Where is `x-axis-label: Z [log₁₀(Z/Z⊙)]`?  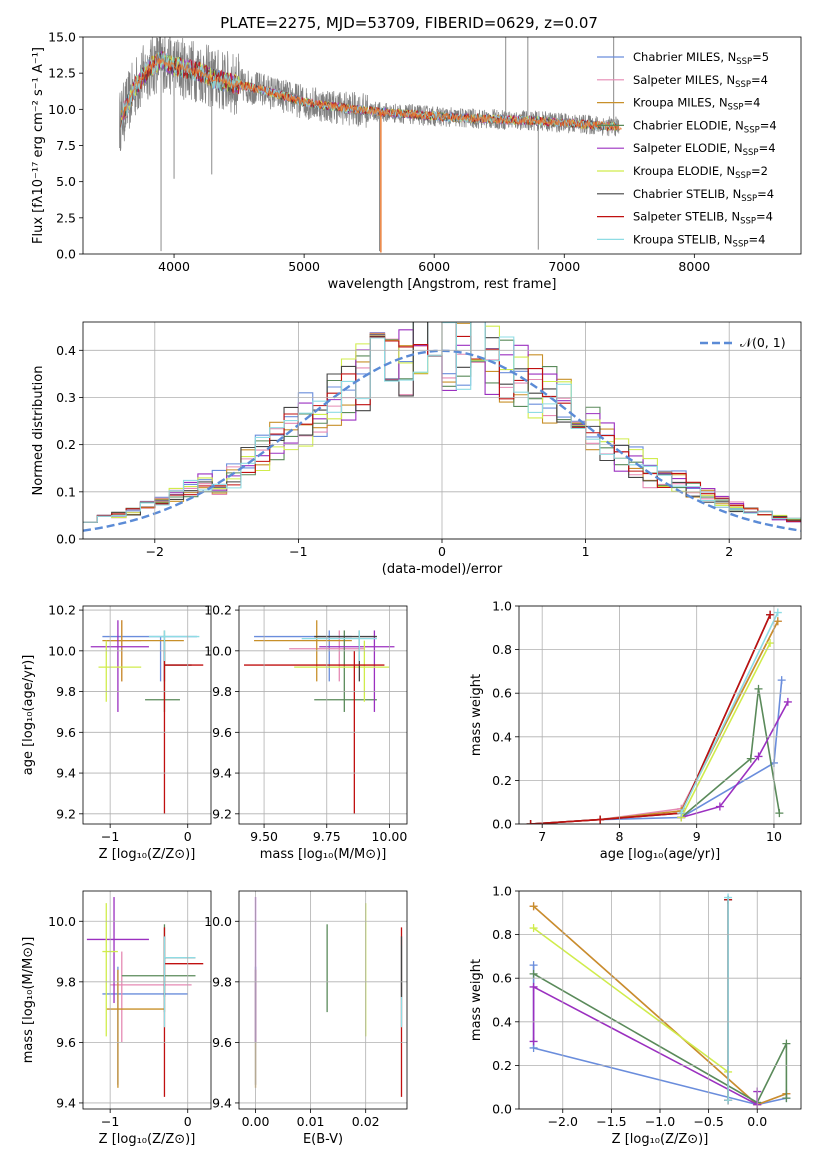 x-axis-label: Z [log₁₀(Z/Z⊙)] is located at coordinates (660, 1139).